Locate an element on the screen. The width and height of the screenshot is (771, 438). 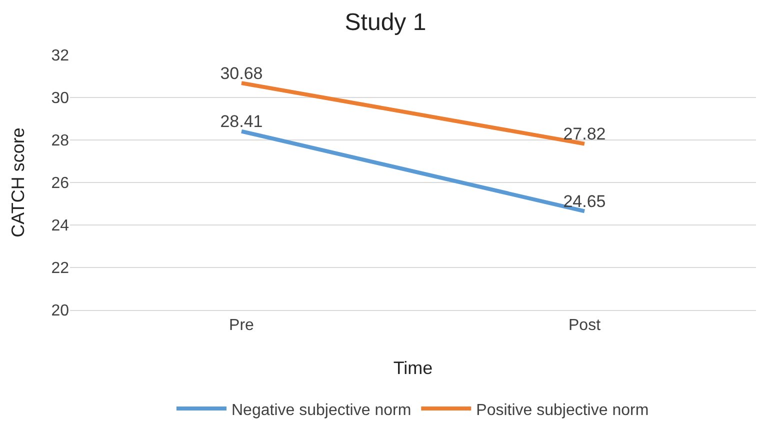
x-tick-label: Pre is located at coordinates (241, 325).